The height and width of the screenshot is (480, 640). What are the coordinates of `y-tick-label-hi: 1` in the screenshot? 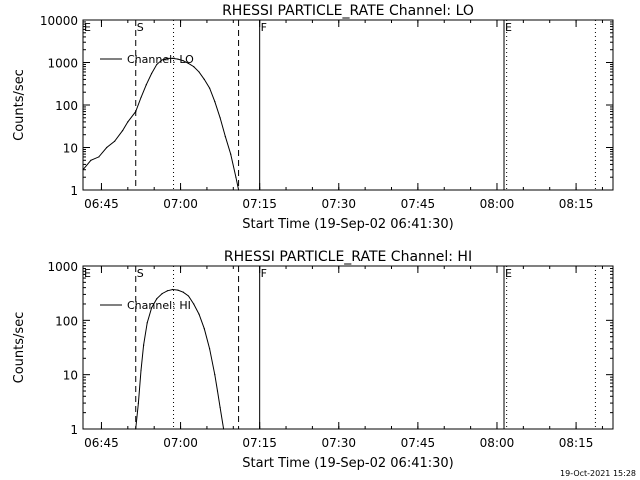 It's located at (74, 430).